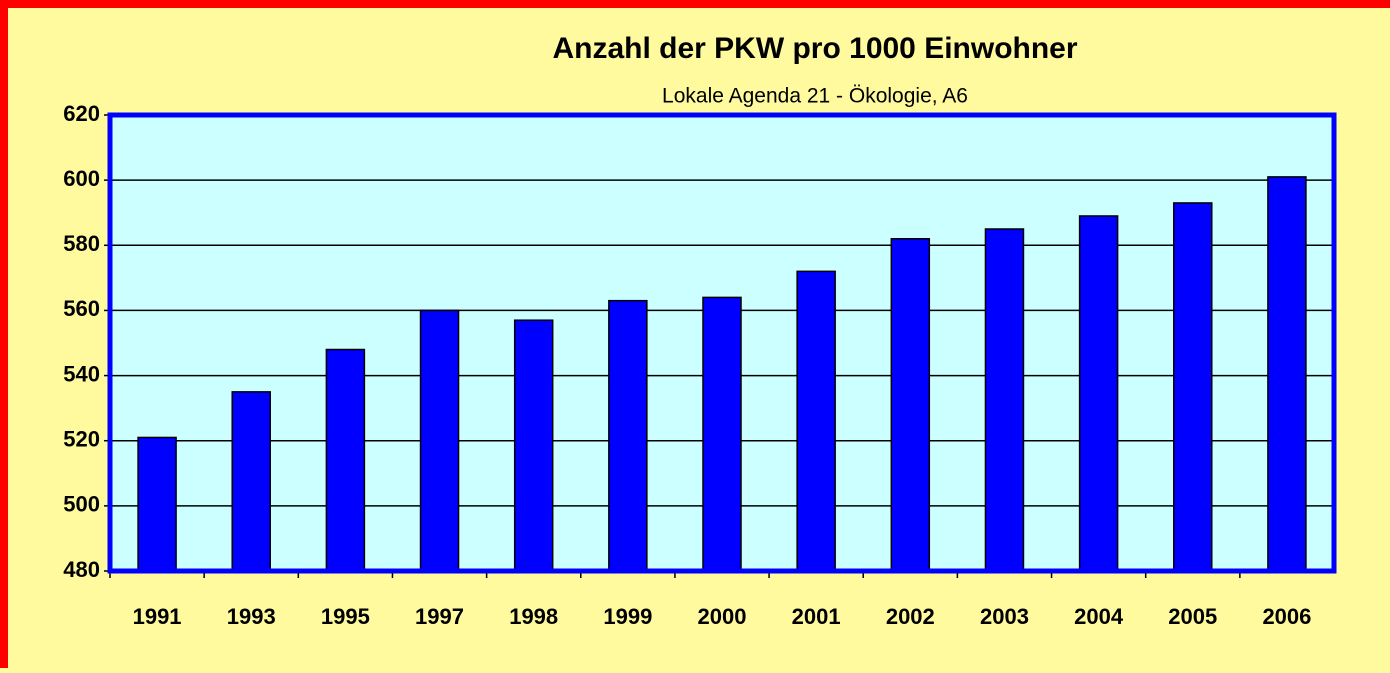 This screenshot has width=1390, height=673. I want to click on y-tick-label: 580, so click(81, 243).